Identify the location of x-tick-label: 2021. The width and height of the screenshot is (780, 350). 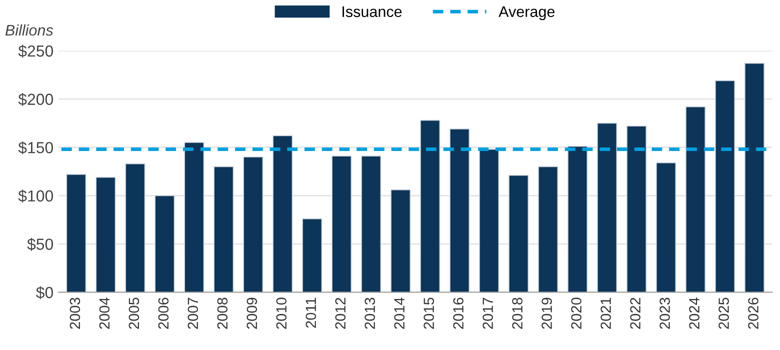
(605, 313).